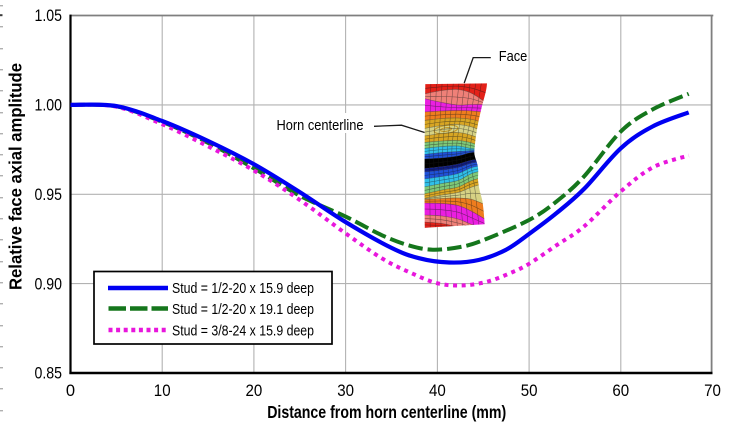  Describe the element at coordinates (49, 284) in the screenshot. I see `svg-text: 0.90` at that location.